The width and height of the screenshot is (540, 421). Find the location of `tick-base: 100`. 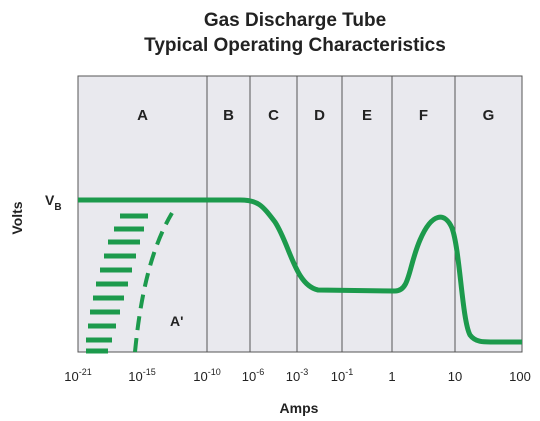

tick-base: 100 is located at coordinates (520, 376).